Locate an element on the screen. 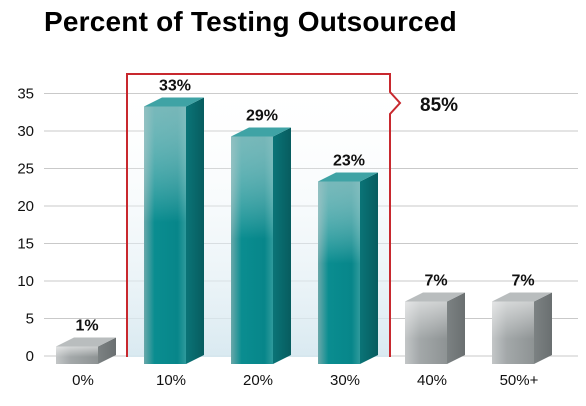  y-tick-label: 0 is located at coordinates (30, 356).